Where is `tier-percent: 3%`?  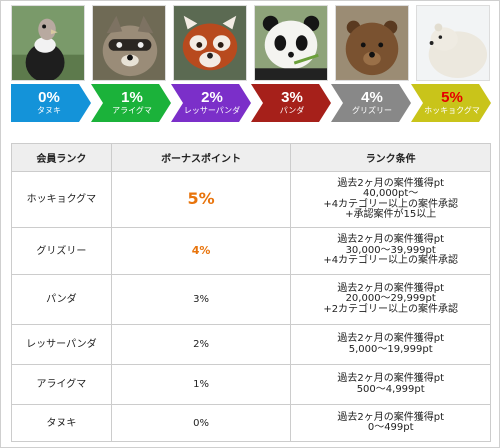 tier-percent: 3% is located at coordinates (292, 97).